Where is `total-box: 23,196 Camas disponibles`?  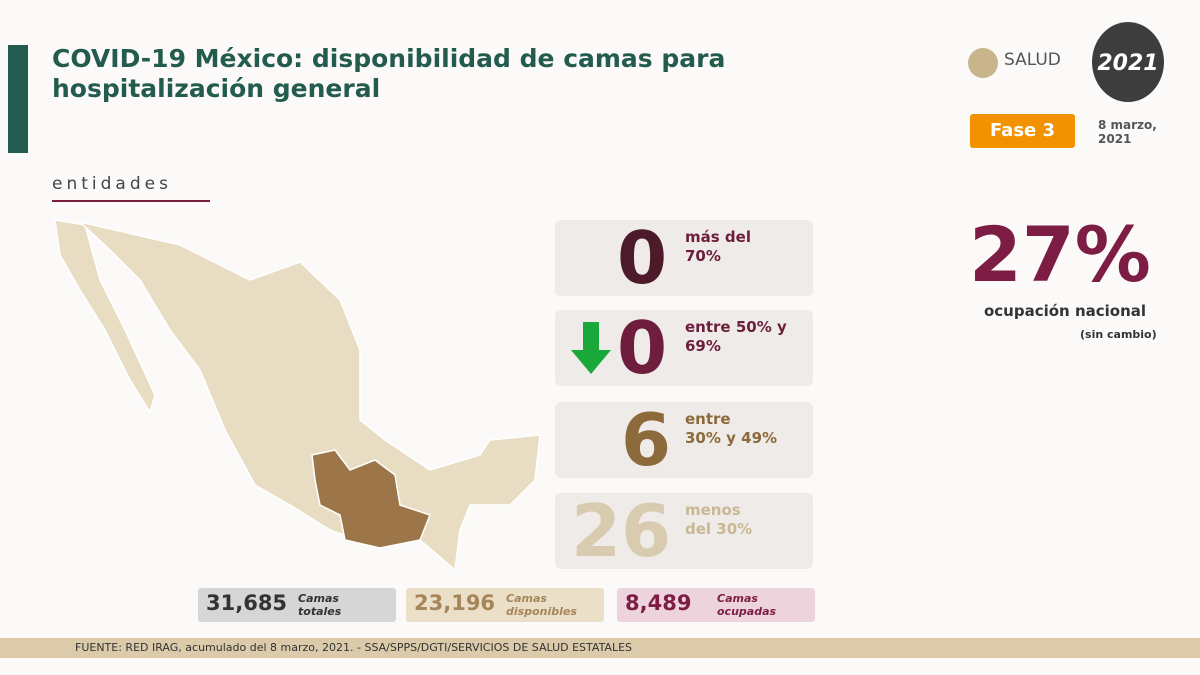 total-box: 23,196 Camas disponibles is located at coordinates (505, 605).